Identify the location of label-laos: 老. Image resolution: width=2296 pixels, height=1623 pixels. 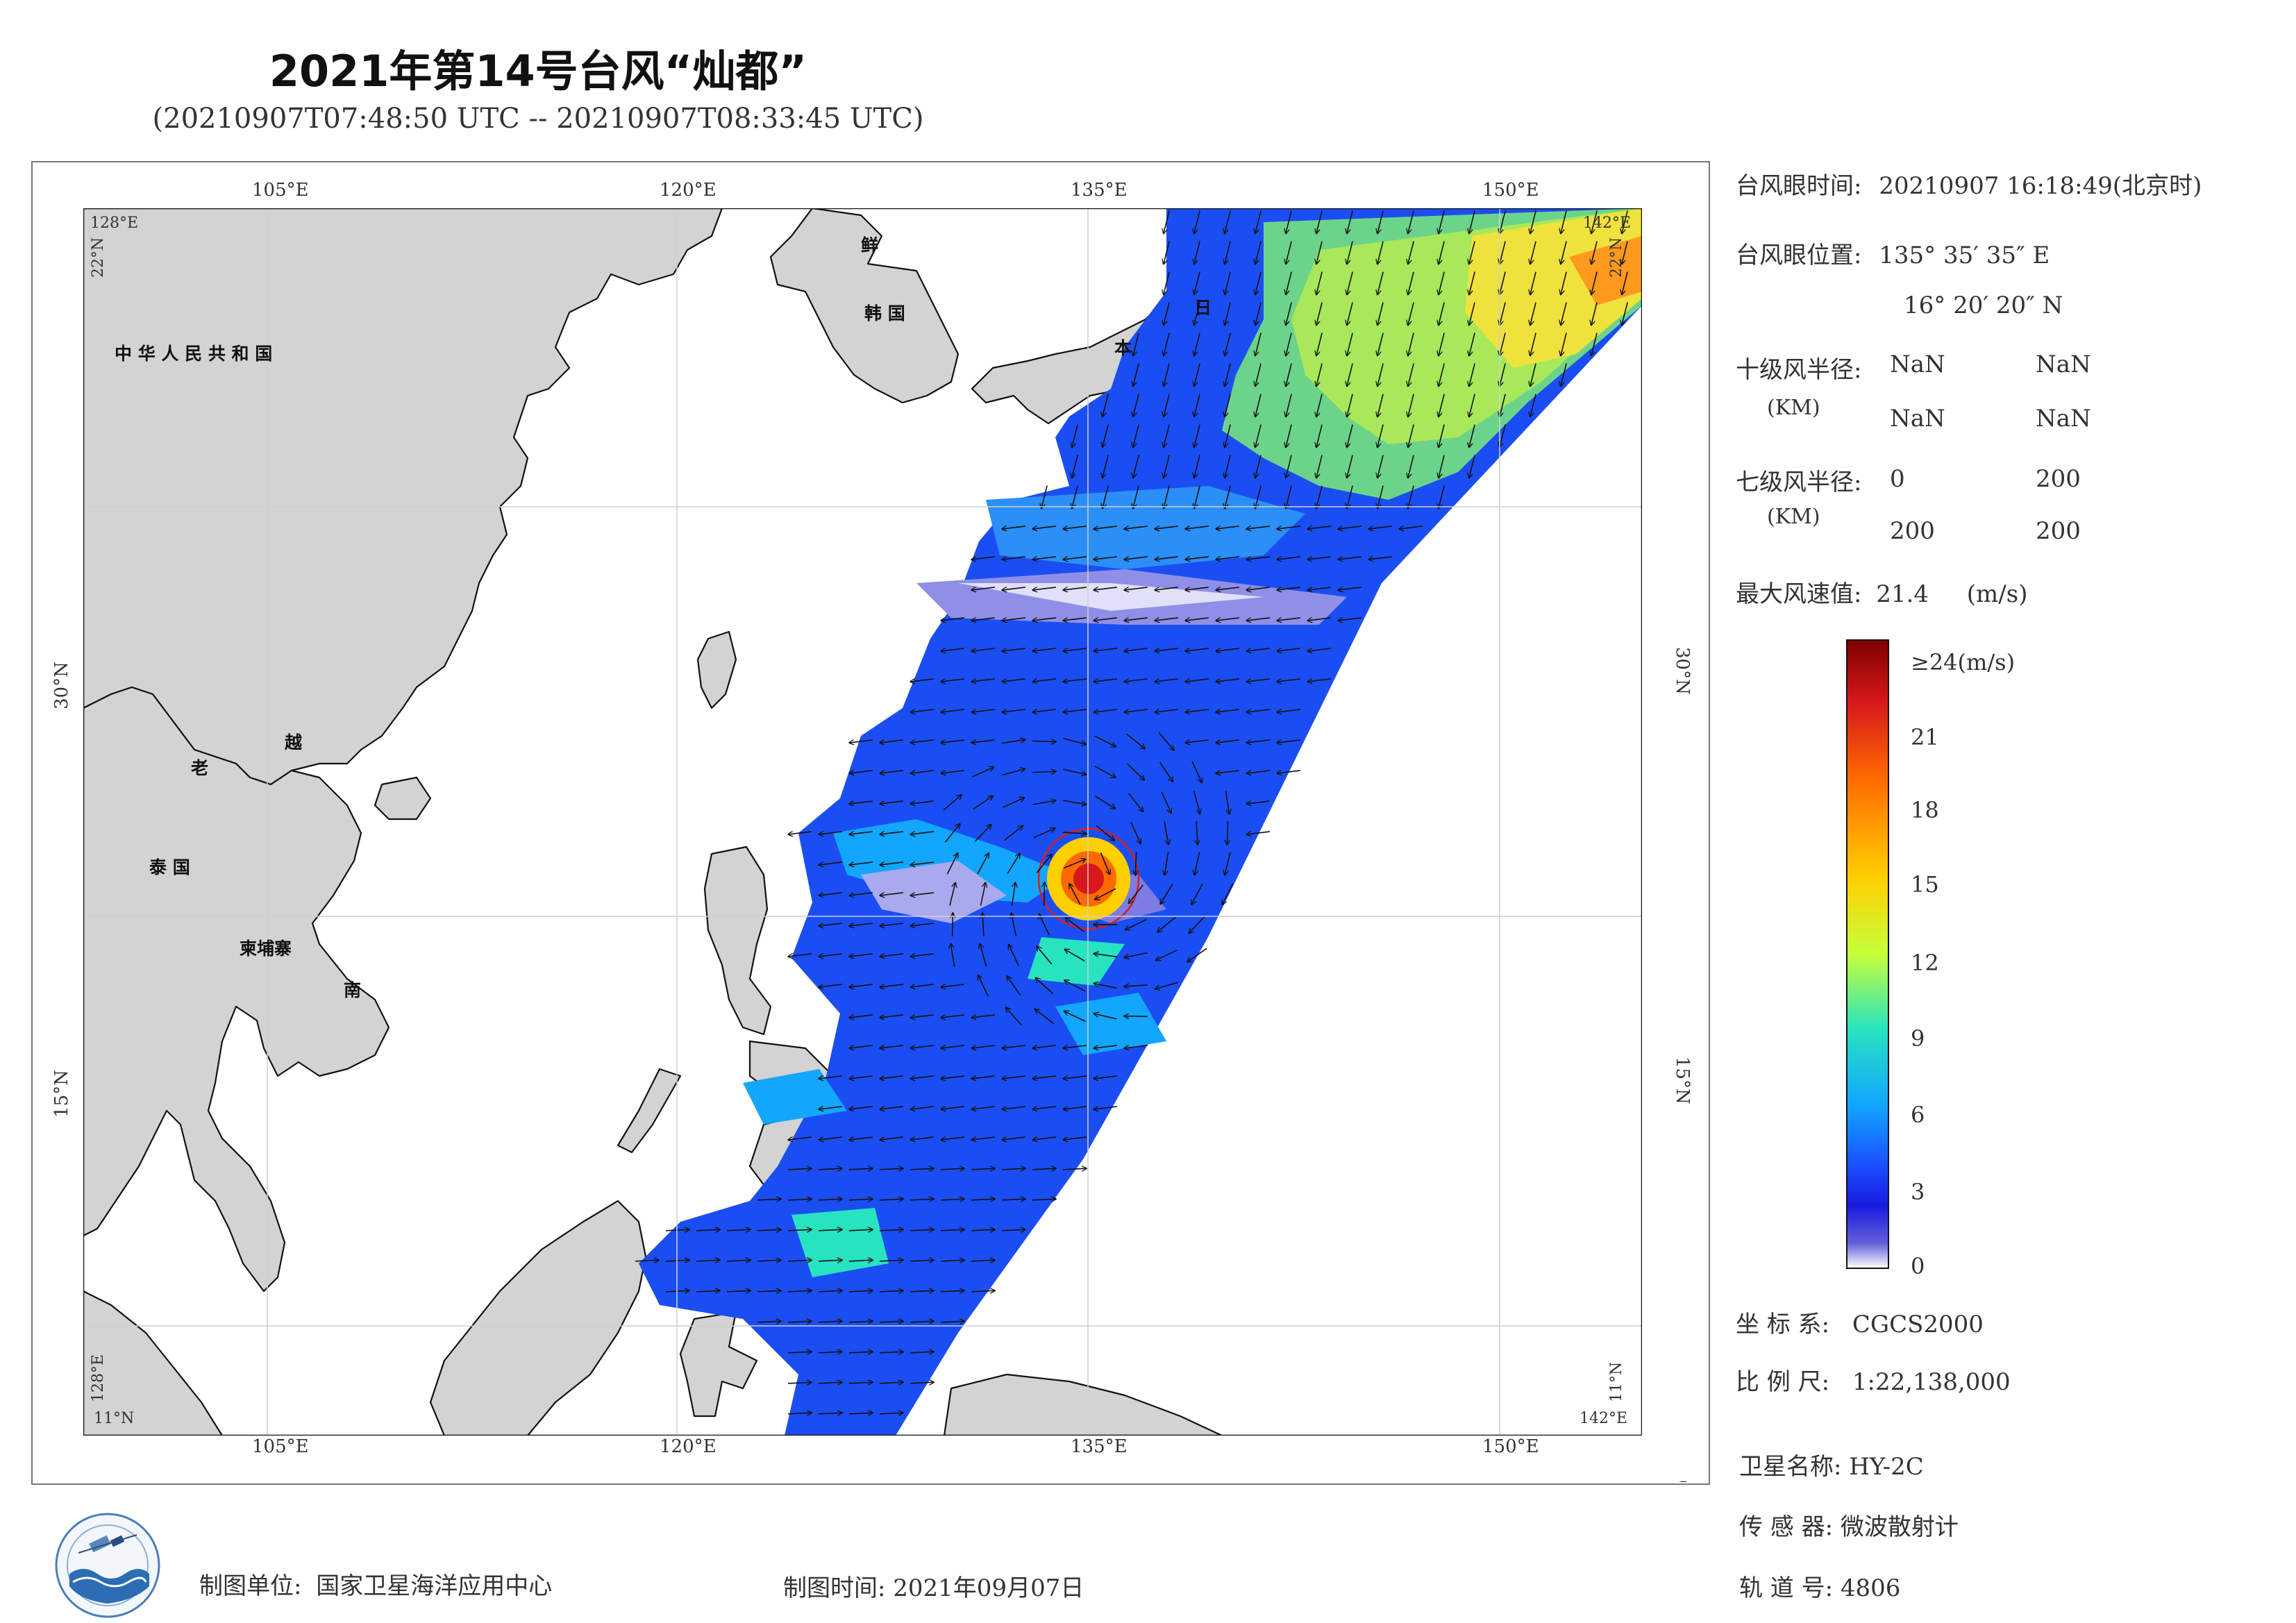
(199, 768).